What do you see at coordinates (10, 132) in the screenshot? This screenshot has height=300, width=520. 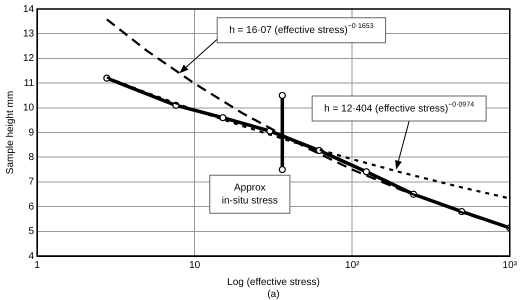 I see `y-axis-title: Sample height mm` at bounding box center [10, 132].